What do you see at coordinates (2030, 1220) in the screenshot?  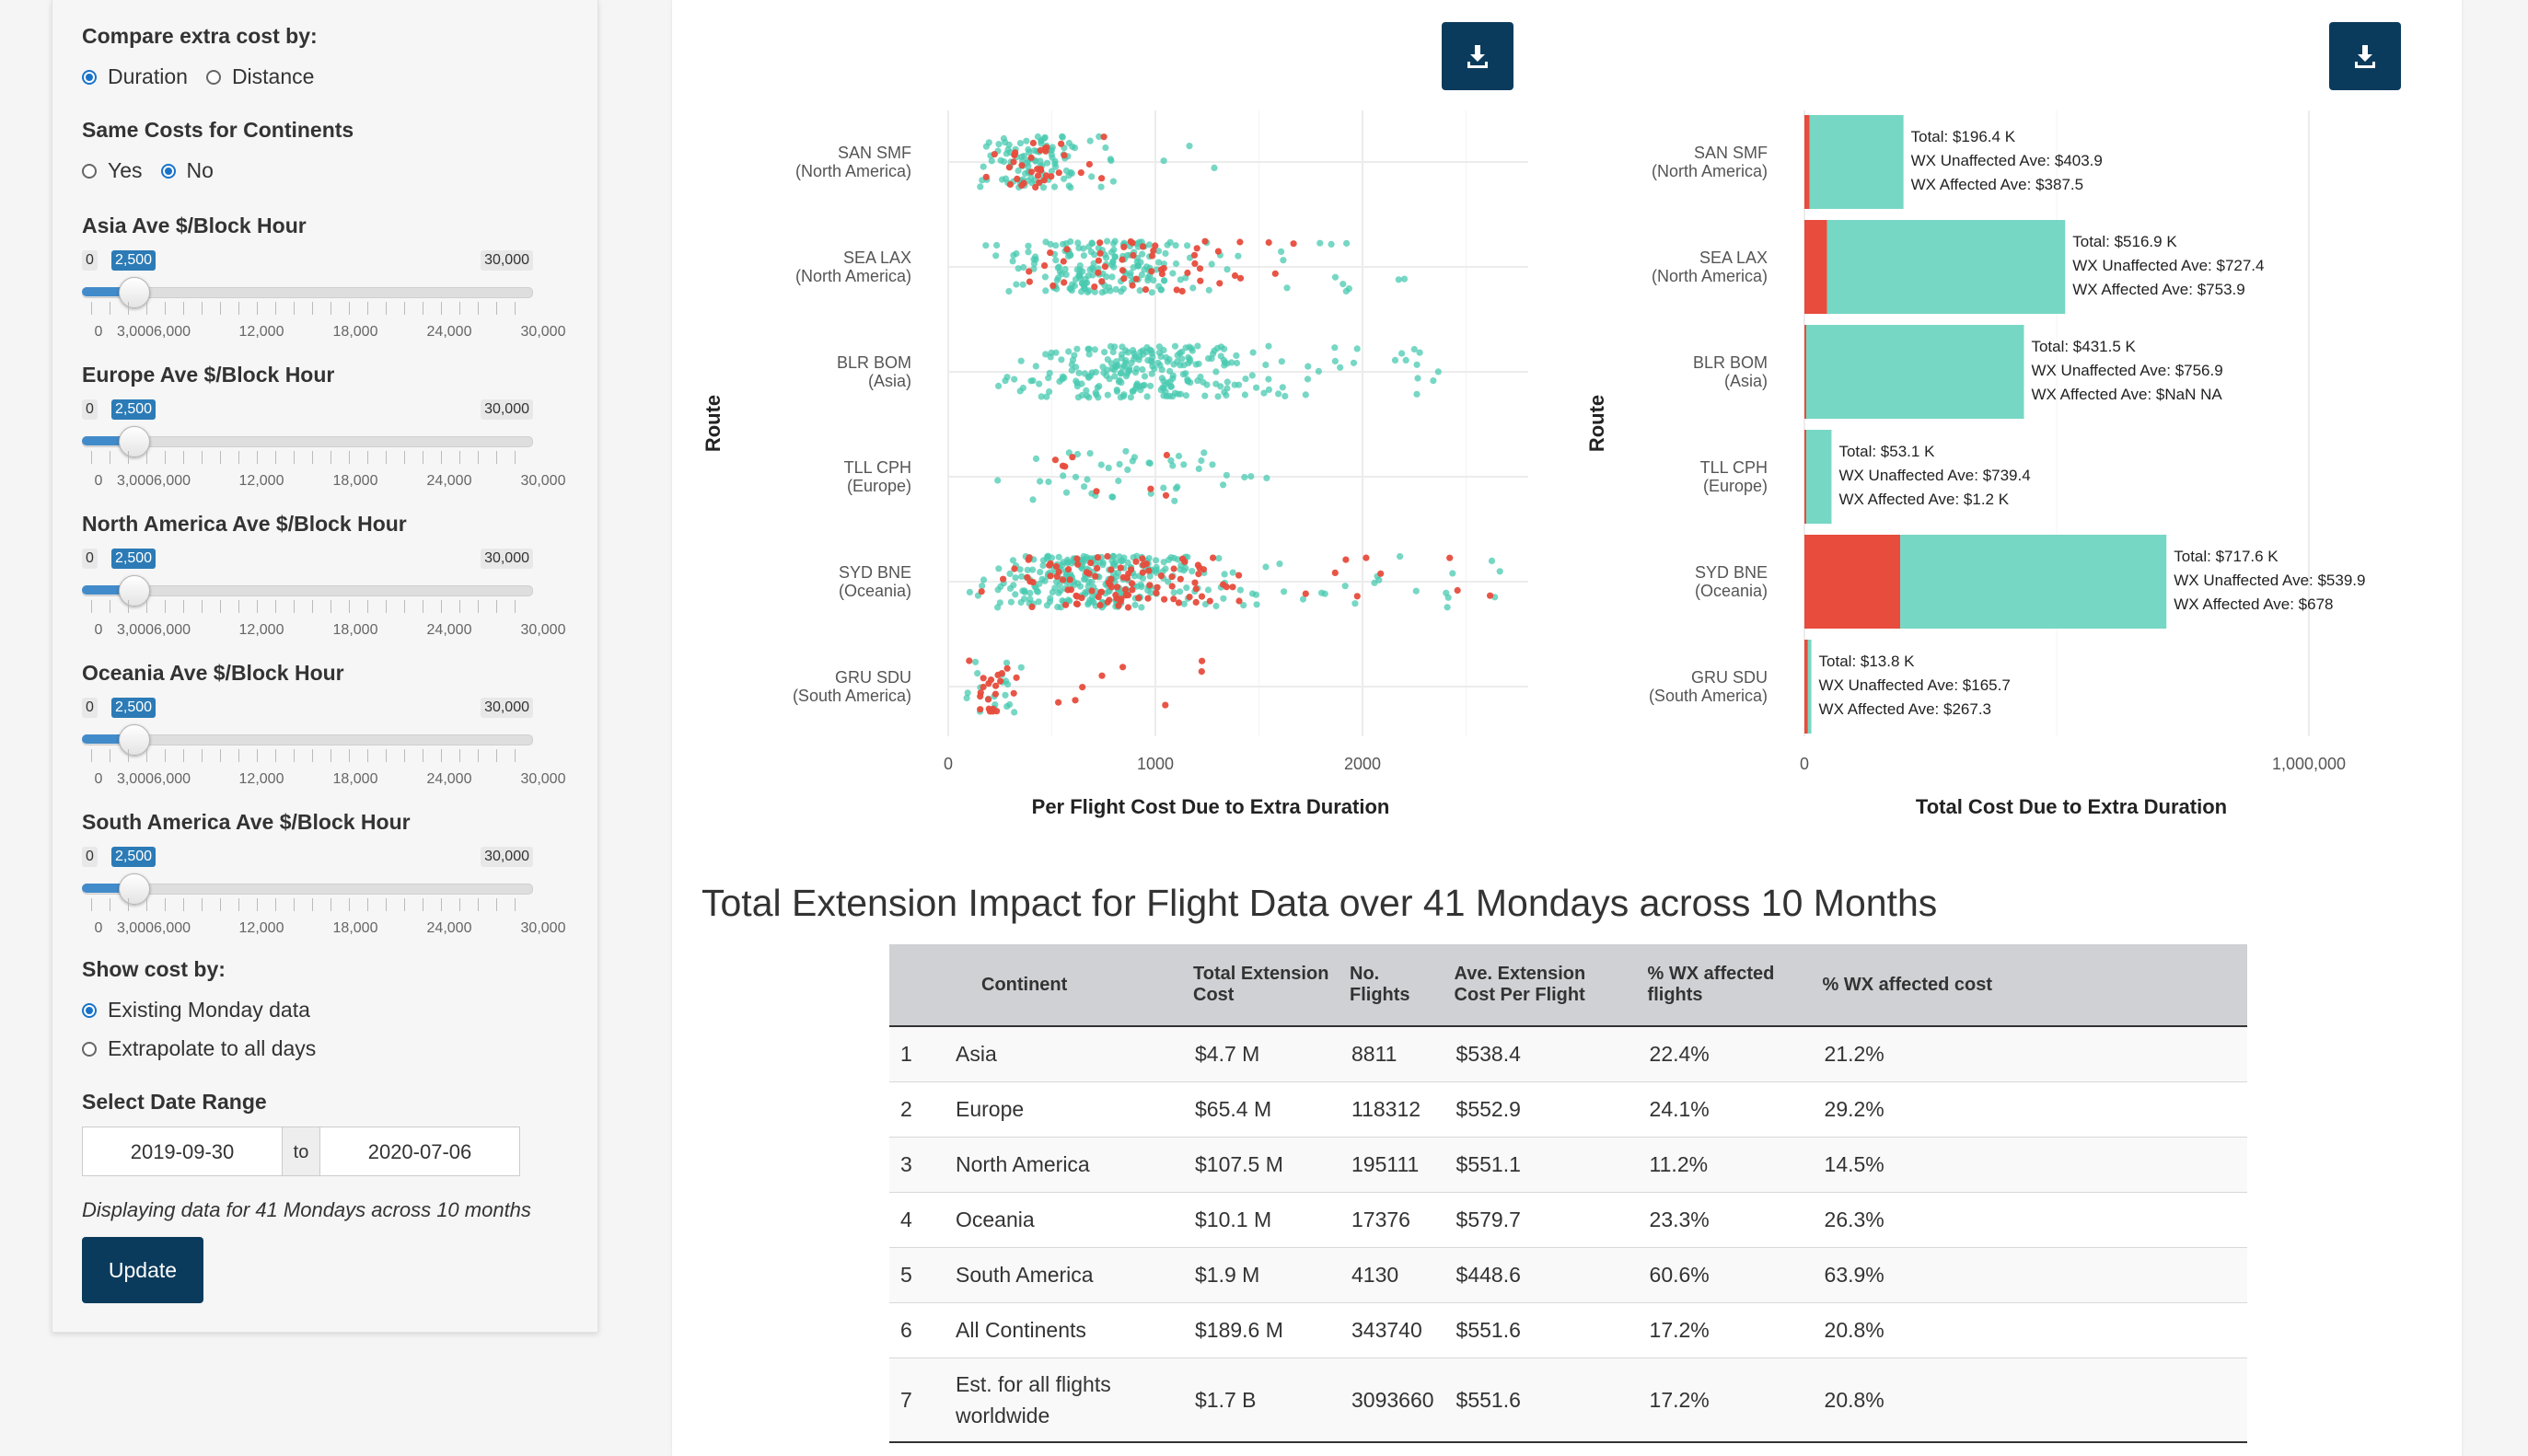 I see `table-cell: 26.3%` at bounding box center [2030, 1220].